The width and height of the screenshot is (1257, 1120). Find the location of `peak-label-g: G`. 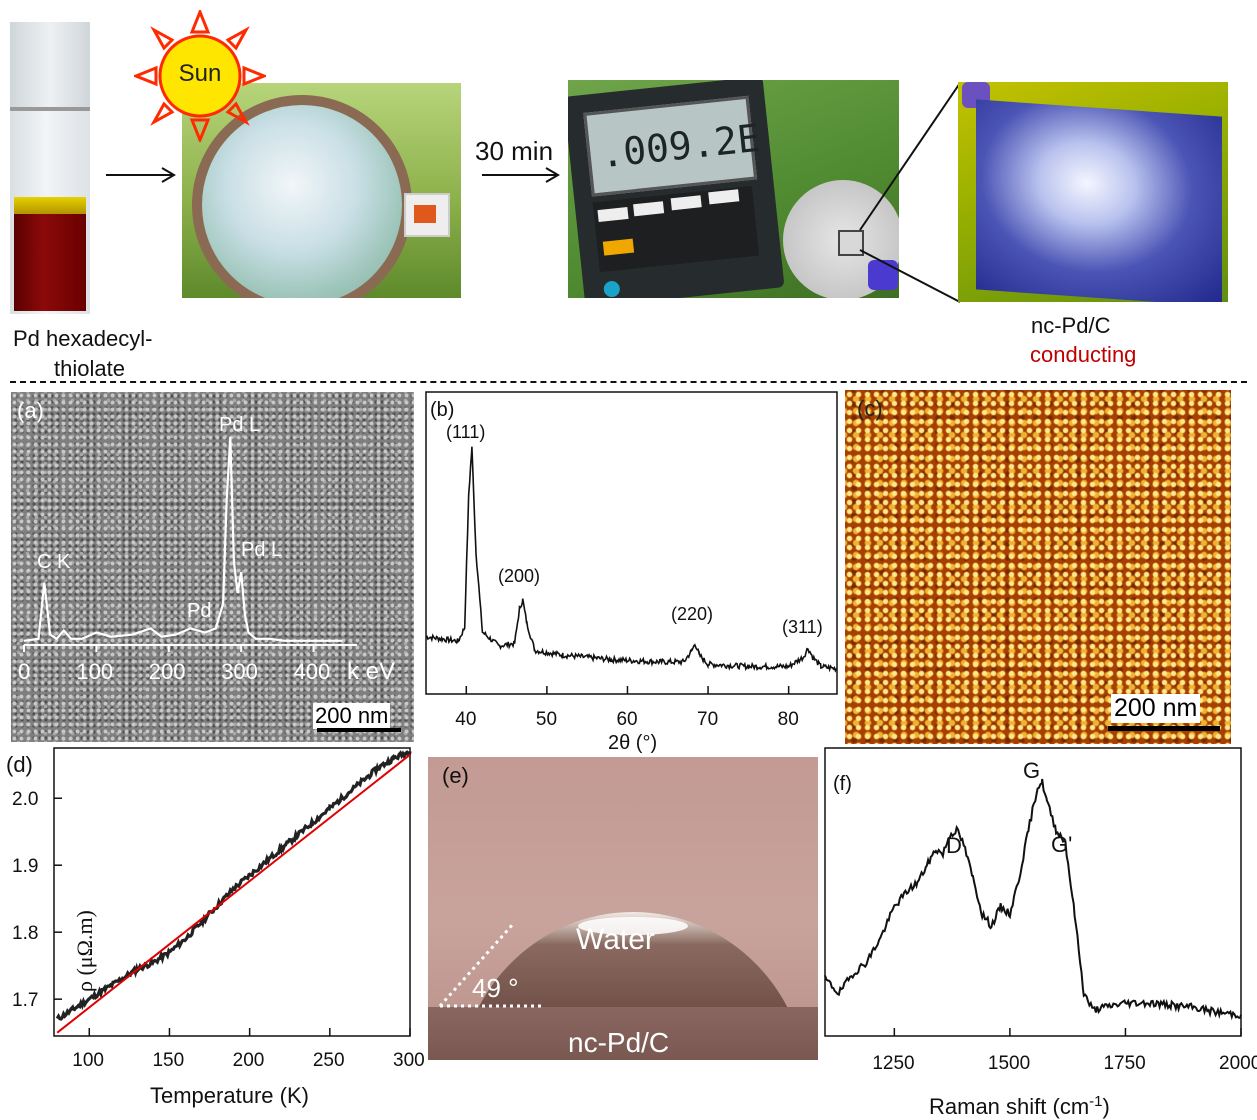

peak-label-g: G is located at coordinates (1031, 770).